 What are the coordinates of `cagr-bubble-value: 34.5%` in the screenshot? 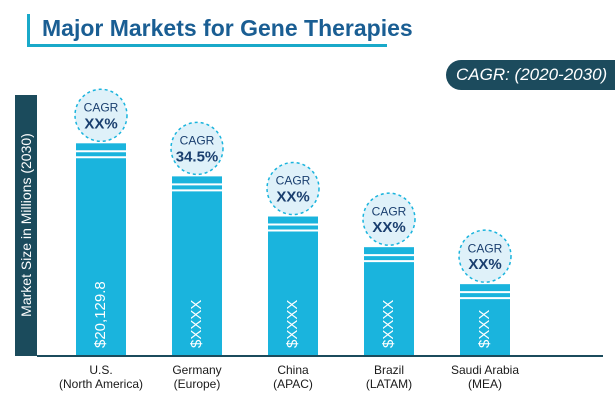 It's located at (197, 156).